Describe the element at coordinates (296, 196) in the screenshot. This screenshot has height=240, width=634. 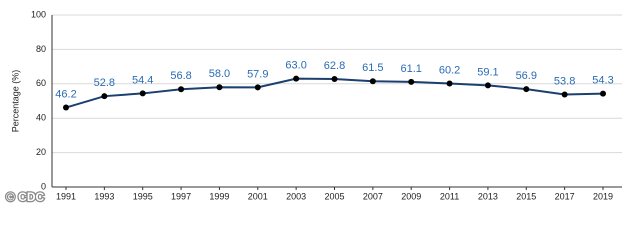
I see `x-tick-label: 2003` at that location.